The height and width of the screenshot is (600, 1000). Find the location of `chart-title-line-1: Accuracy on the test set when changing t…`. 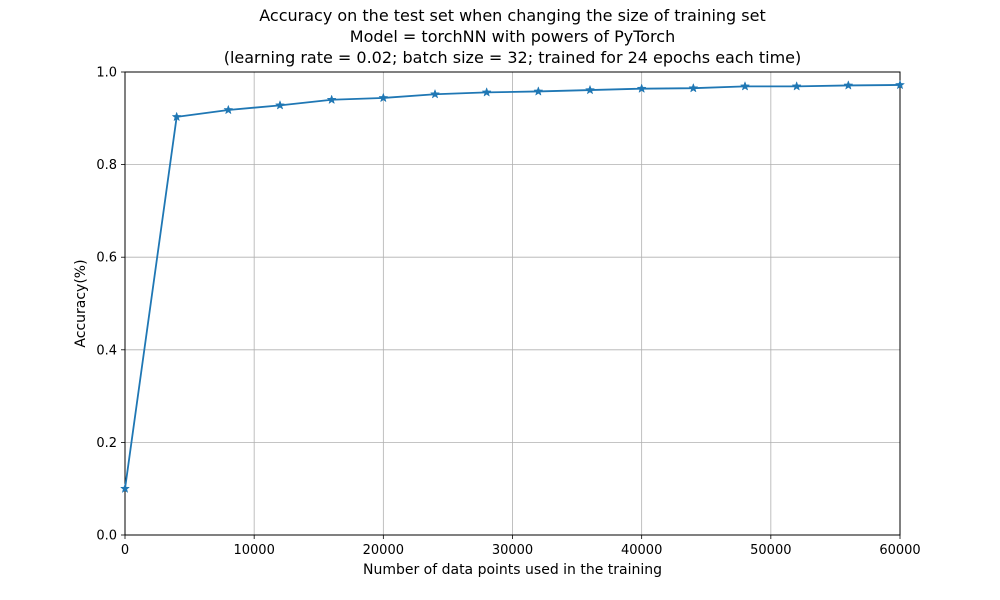

chart-title-line-1: Accuracy on the test set when changing t… is located at coordinates (512, 15).